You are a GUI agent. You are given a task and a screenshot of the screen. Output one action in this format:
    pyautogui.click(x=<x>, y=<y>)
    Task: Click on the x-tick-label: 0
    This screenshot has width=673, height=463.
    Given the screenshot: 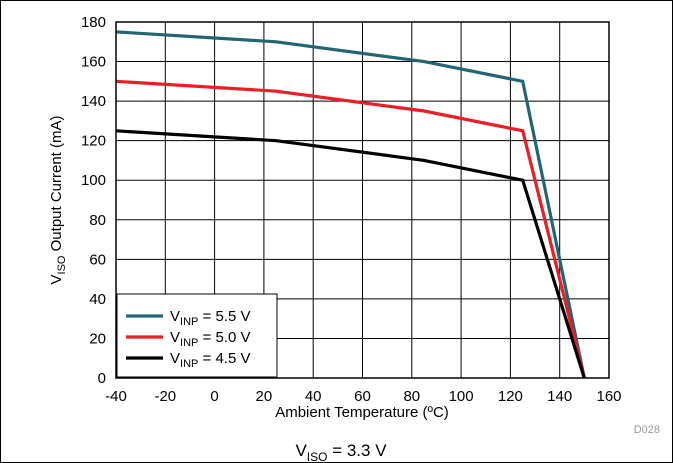 What is the action you would take?
    pyautogui.click(x=214, y=396)
    